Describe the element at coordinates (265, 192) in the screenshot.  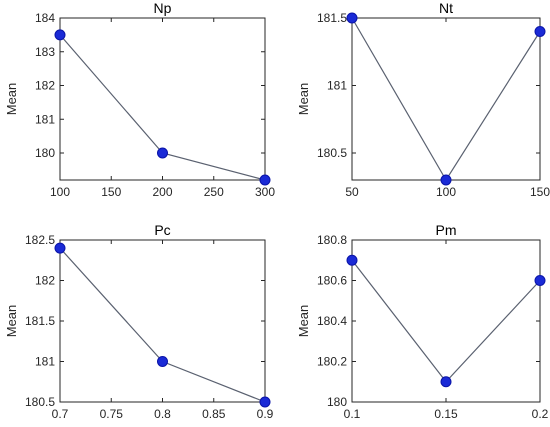
I see `x-tick-label: 300` at that location.